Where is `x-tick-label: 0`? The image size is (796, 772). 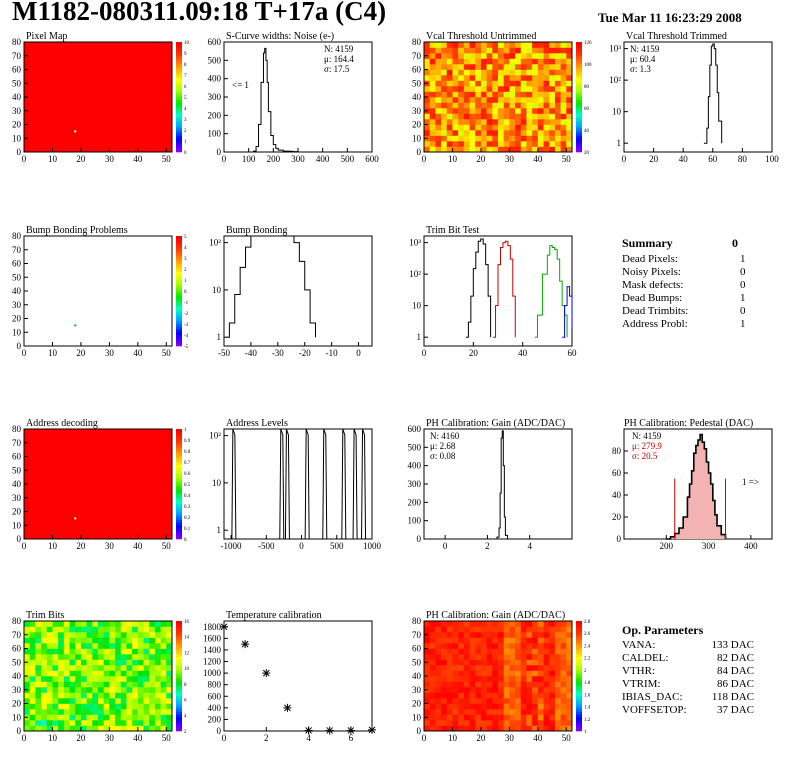 x-tick-label: 0 is located at coordinates (624, 159).